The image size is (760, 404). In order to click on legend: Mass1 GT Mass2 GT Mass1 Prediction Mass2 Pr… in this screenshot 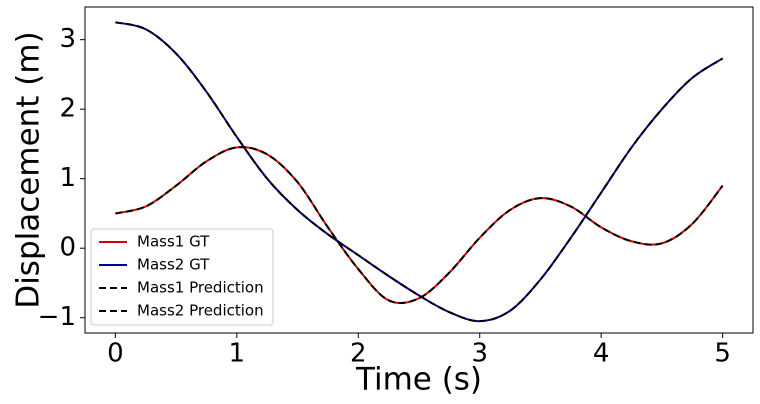, I will do `click(182, 277)`.